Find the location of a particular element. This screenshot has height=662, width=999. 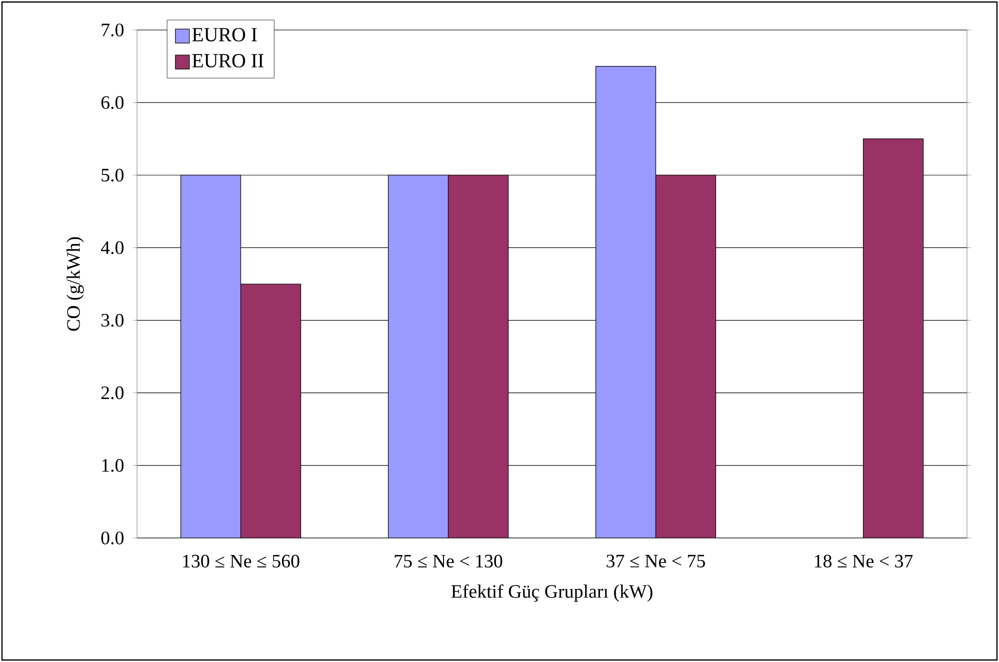

y-tick-label: 0.0 is located at coordinates (112, 538).